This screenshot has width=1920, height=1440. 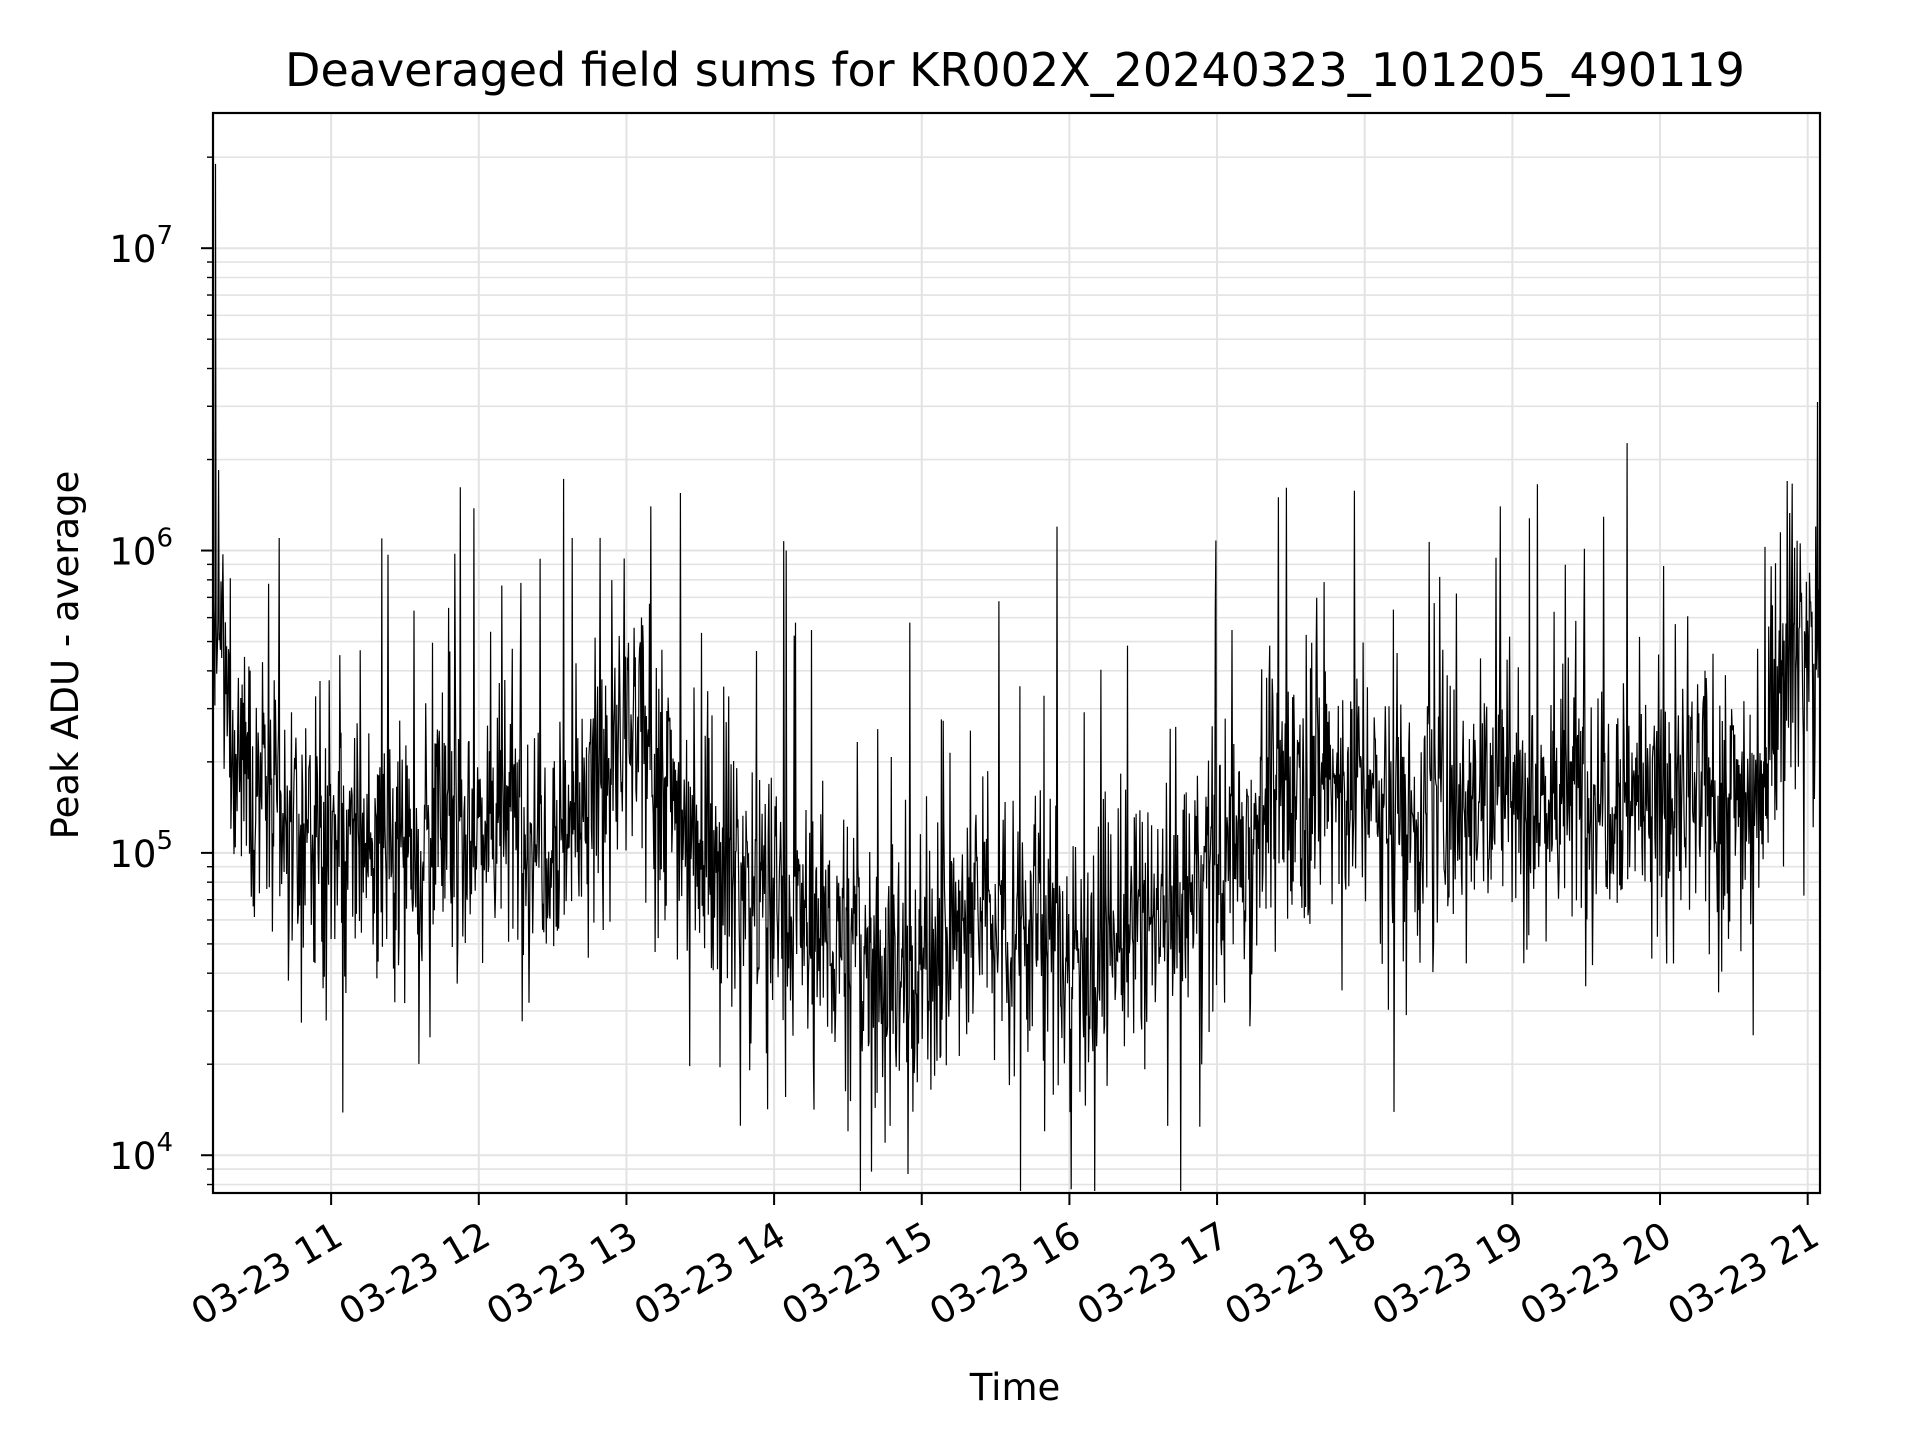 I want to click on y-tick-label: 10⁴, so click(x=141, y=1153).